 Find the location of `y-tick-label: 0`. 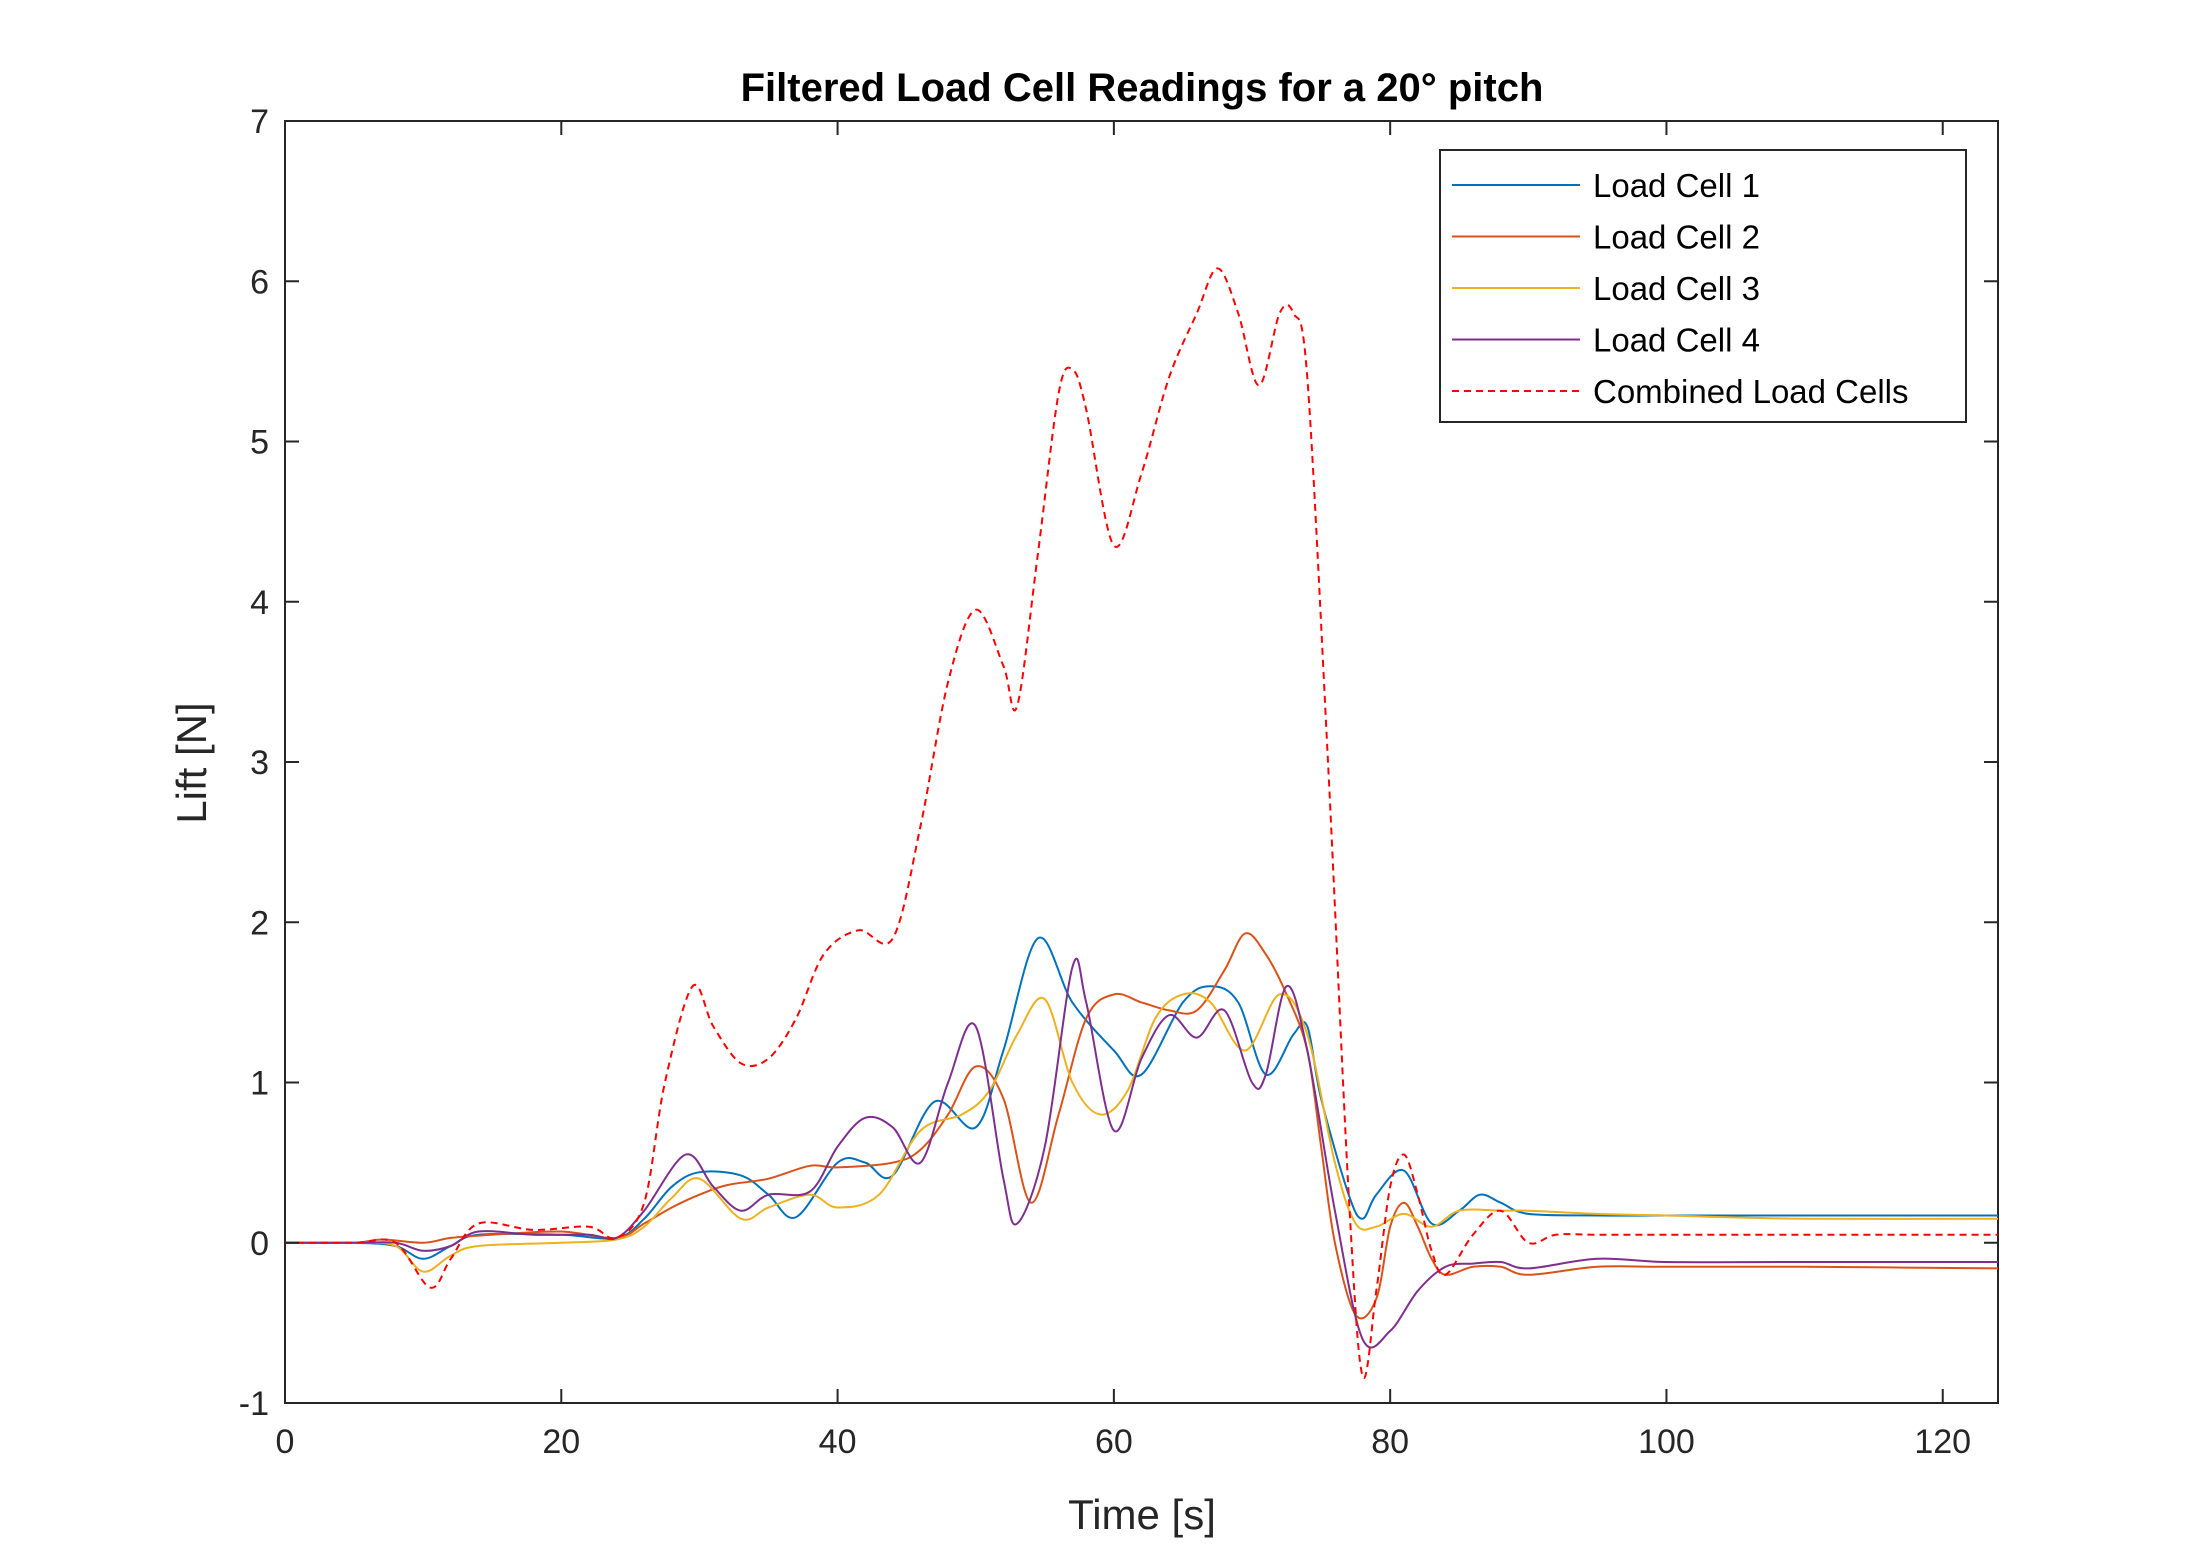

y-tick-label: 0 is located at coordinates (259, 1244).